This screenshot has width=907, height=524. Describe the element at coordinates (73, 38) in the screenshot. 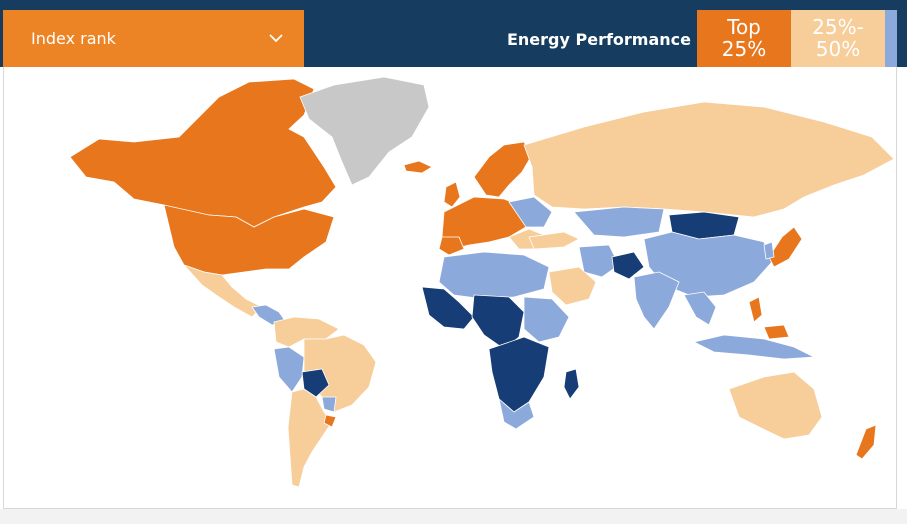

I see `dropdown-label: Index rank` at that location.